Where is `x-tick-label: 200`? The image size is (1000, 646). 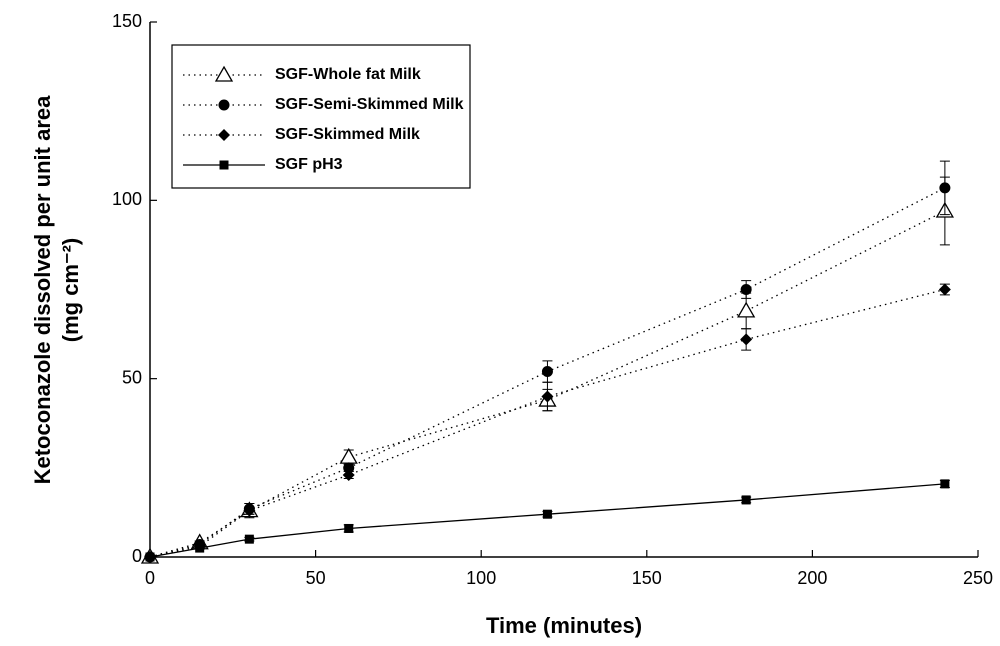 x-tick-label: 200 is located at coordinates (812, 578).